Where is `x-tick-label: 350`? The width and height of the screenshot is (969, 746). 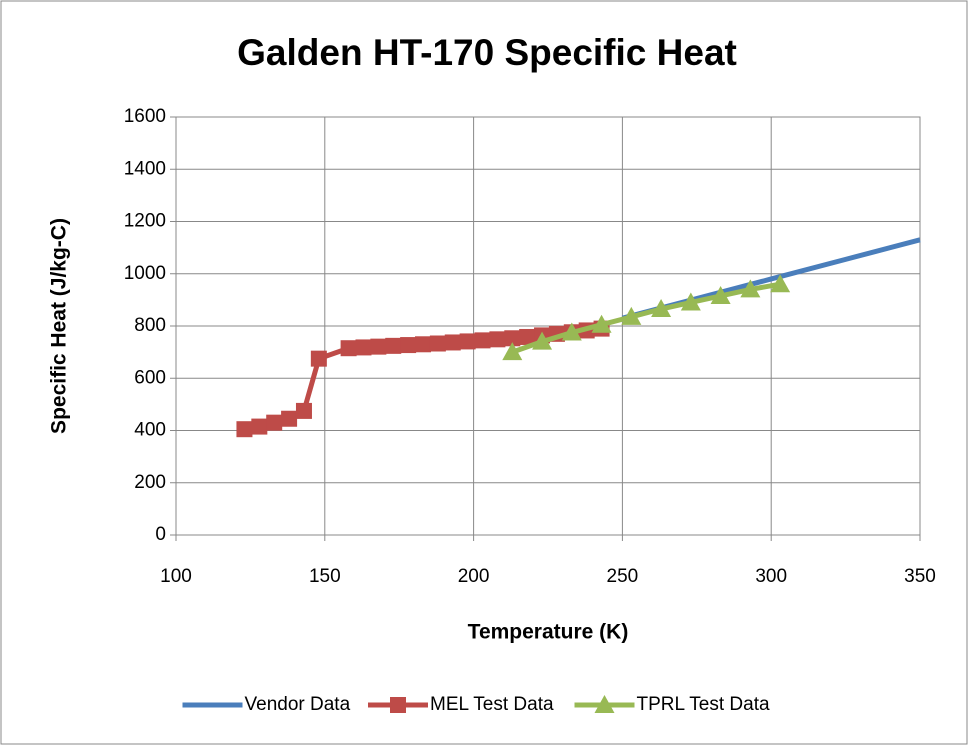 x-tick-label: 350 is located at coordinates (920, 576).